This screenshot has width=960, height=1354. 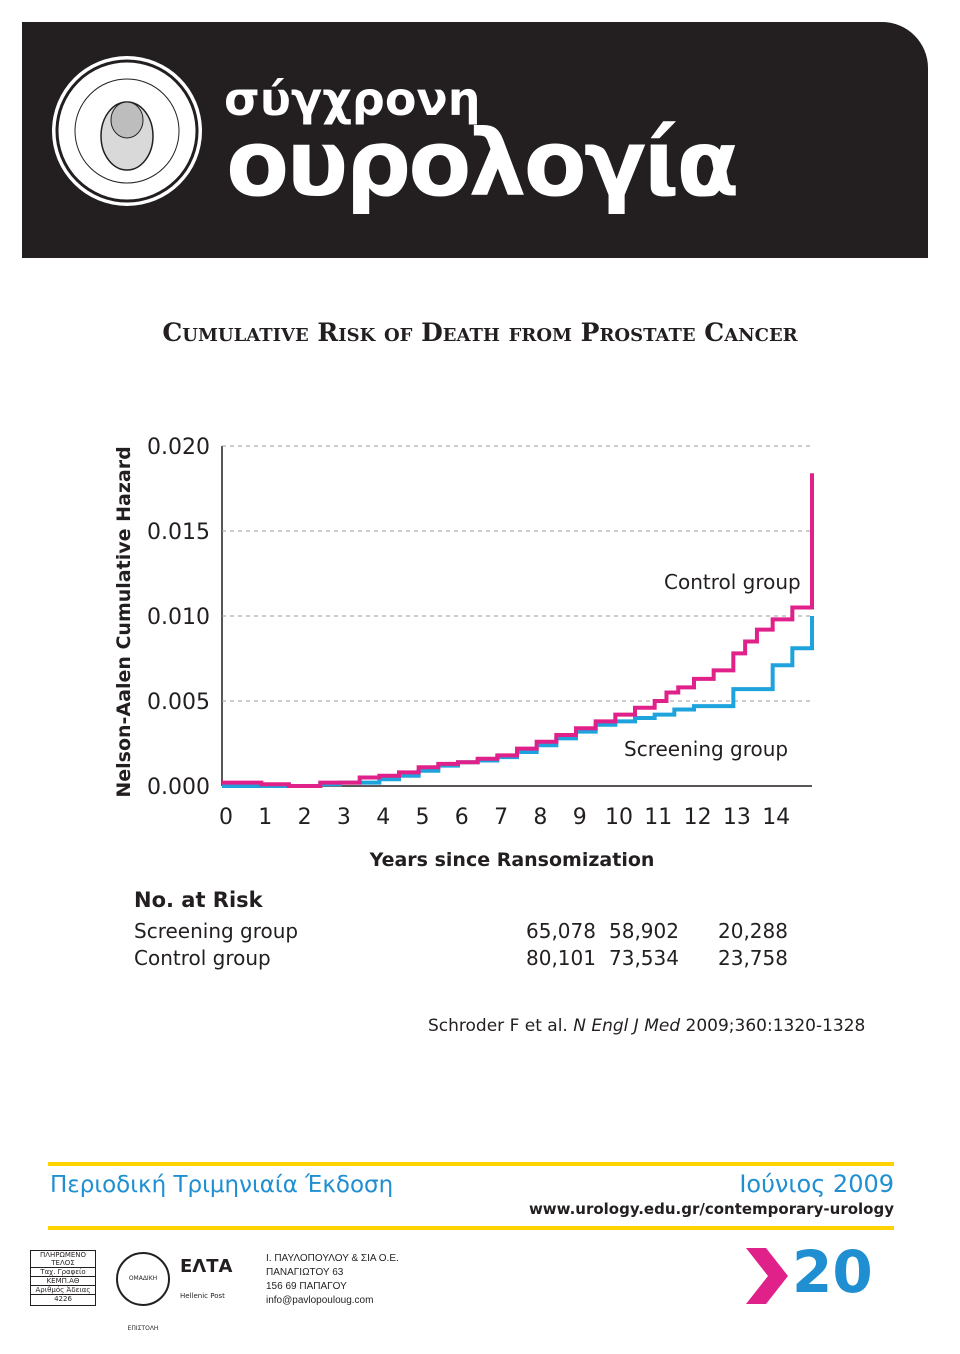 What do you see at coordinates (711, 1209) in the screenshot?
I see `website-link: www.urology.edu.gr/contemporary-urology` at bounding box center [711, 1209].